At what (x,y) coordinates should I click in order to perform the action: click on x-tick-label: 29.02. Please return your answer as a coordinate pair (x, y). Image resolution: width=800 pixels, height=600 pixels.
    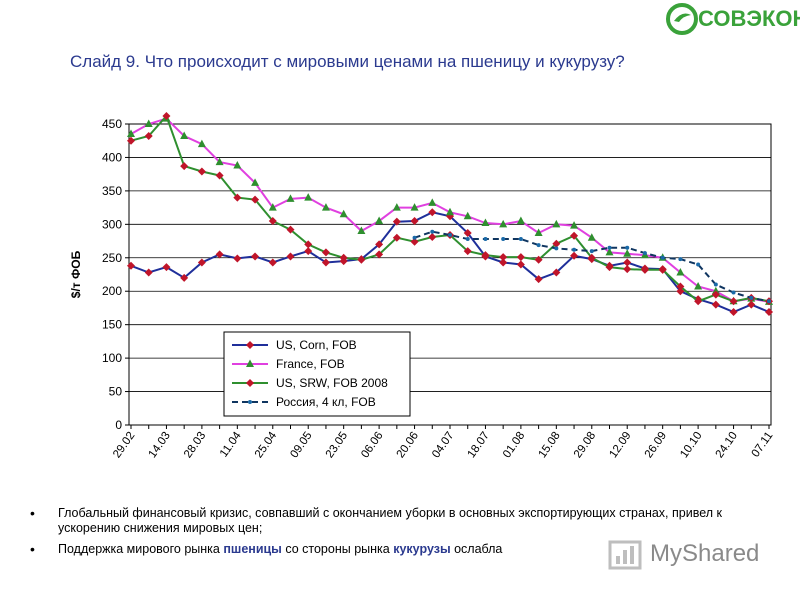
    Looking at the image, I should click on (124, 445).